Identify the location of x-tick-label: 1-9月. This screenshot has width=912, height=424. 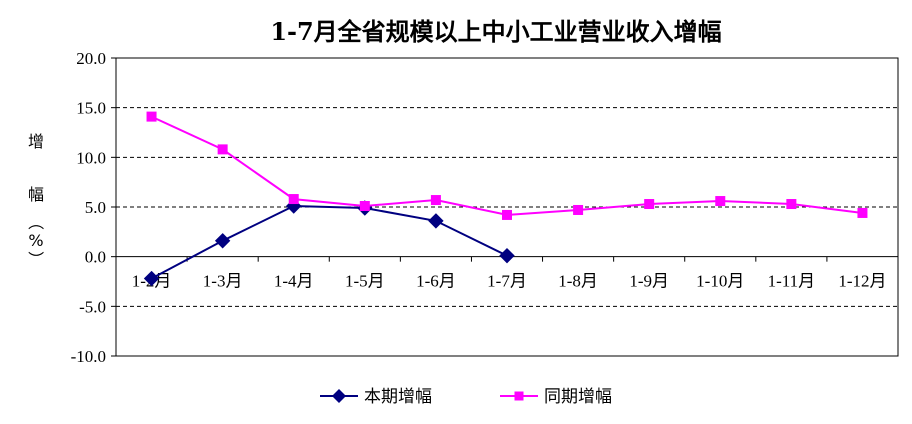
(649, 281).